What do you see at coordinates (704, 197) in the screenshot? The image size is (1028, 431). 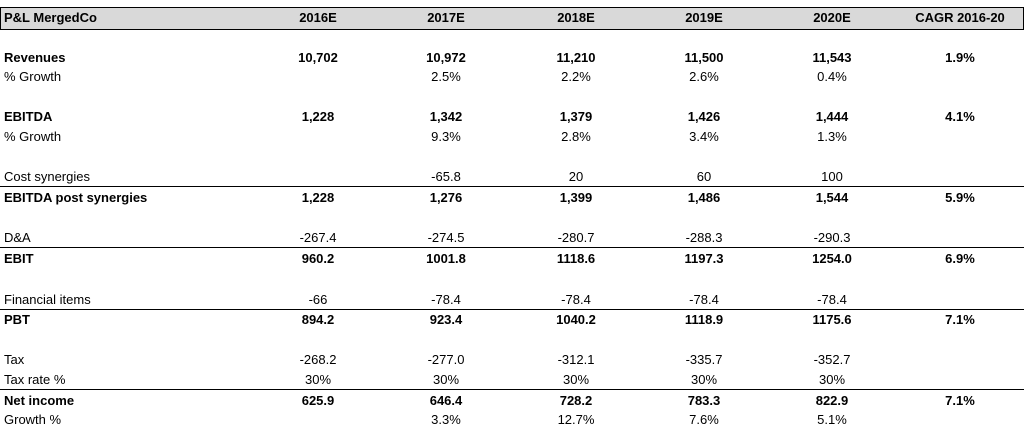 I see `row-value: 1,486` at bounding box center [704, 197].